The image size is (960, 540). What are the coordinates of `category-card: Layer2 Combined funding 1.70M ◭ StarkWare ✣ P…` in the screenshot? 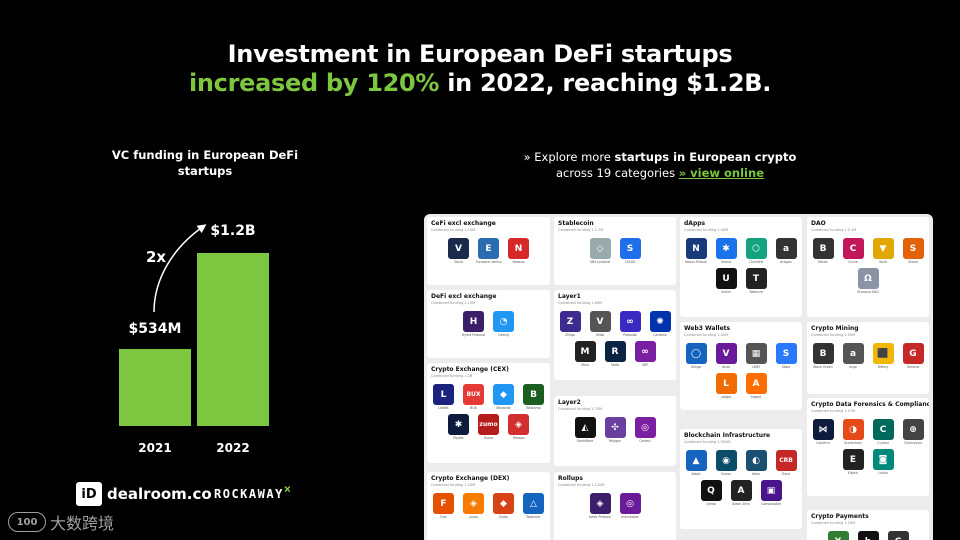 It's located at (615, 431).